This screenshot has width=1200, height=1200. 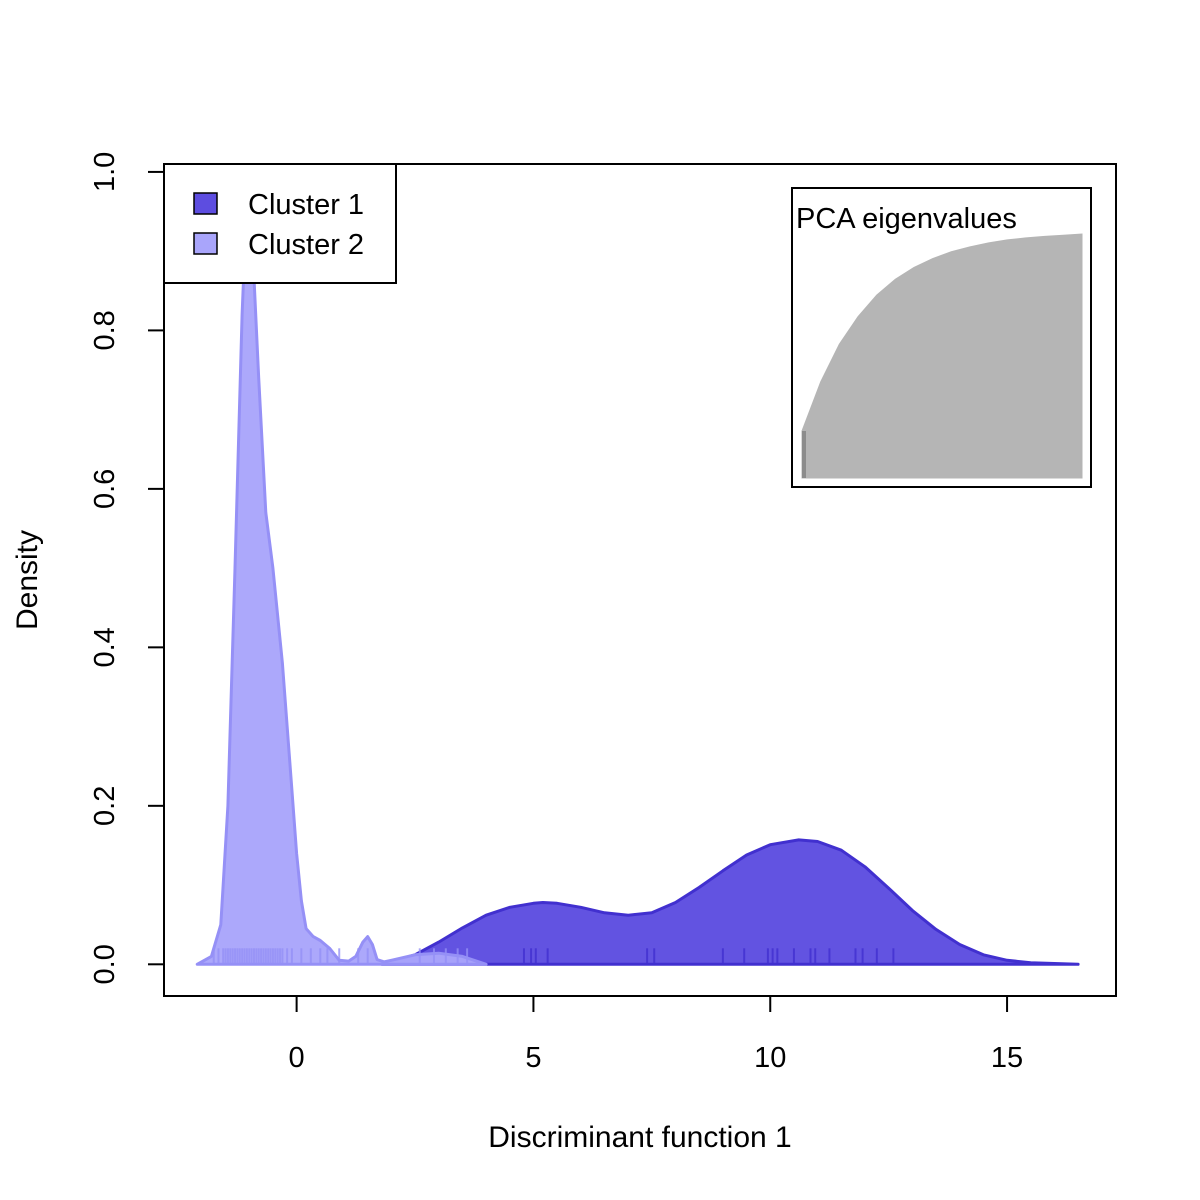 What do you see at coordinates (105, 806) in the screenshot?
I see `y-tick-label: 0.2` at bounding box center [105, 806].